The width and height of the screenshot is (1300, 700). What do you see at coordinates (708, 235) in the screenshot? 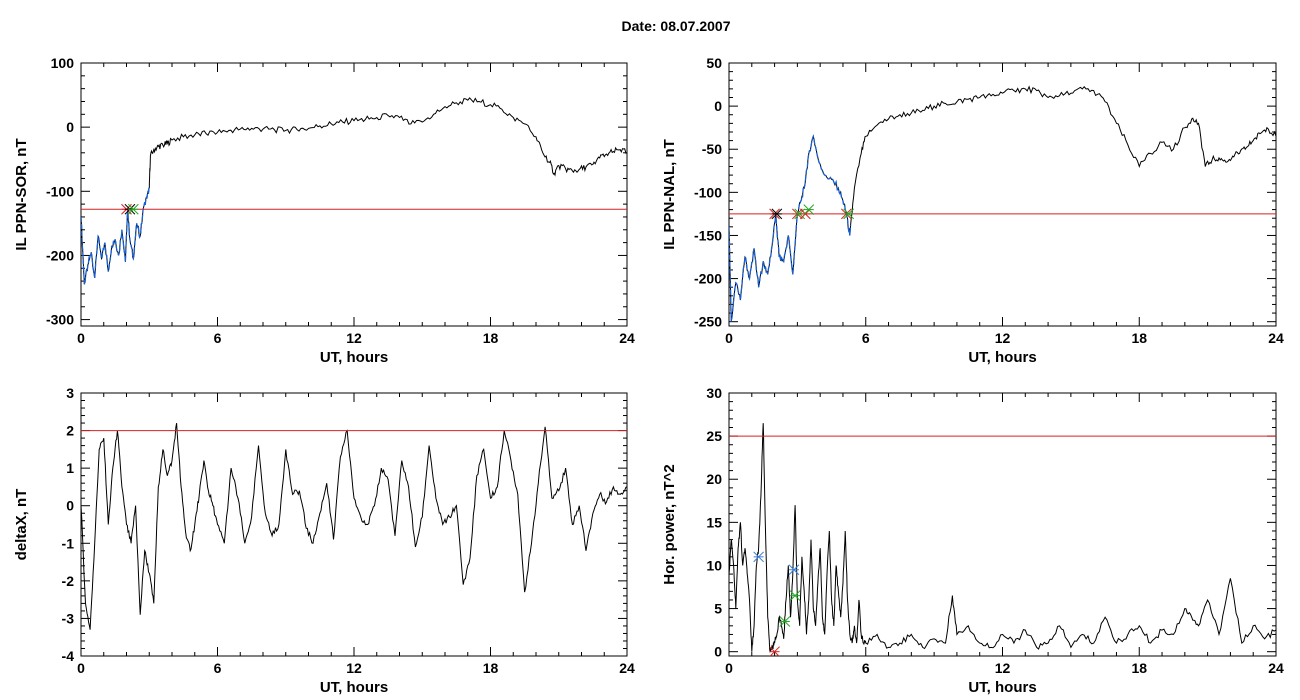
I see `y-tick-label: -150` at bounding box center [708, 235].